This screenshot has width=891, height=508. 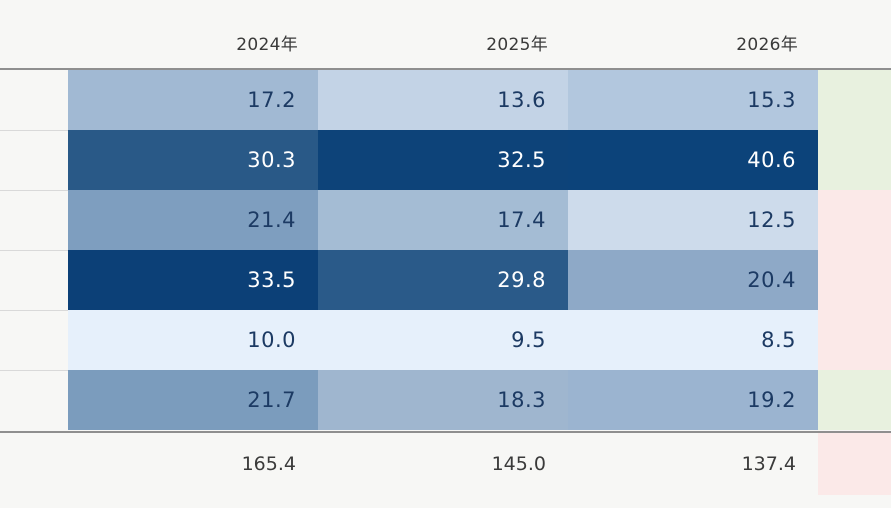 What do you see at coordinates (443, 400) in the screenshot?
I see `value-cell: 18.3` at bounding box center [443, 400].